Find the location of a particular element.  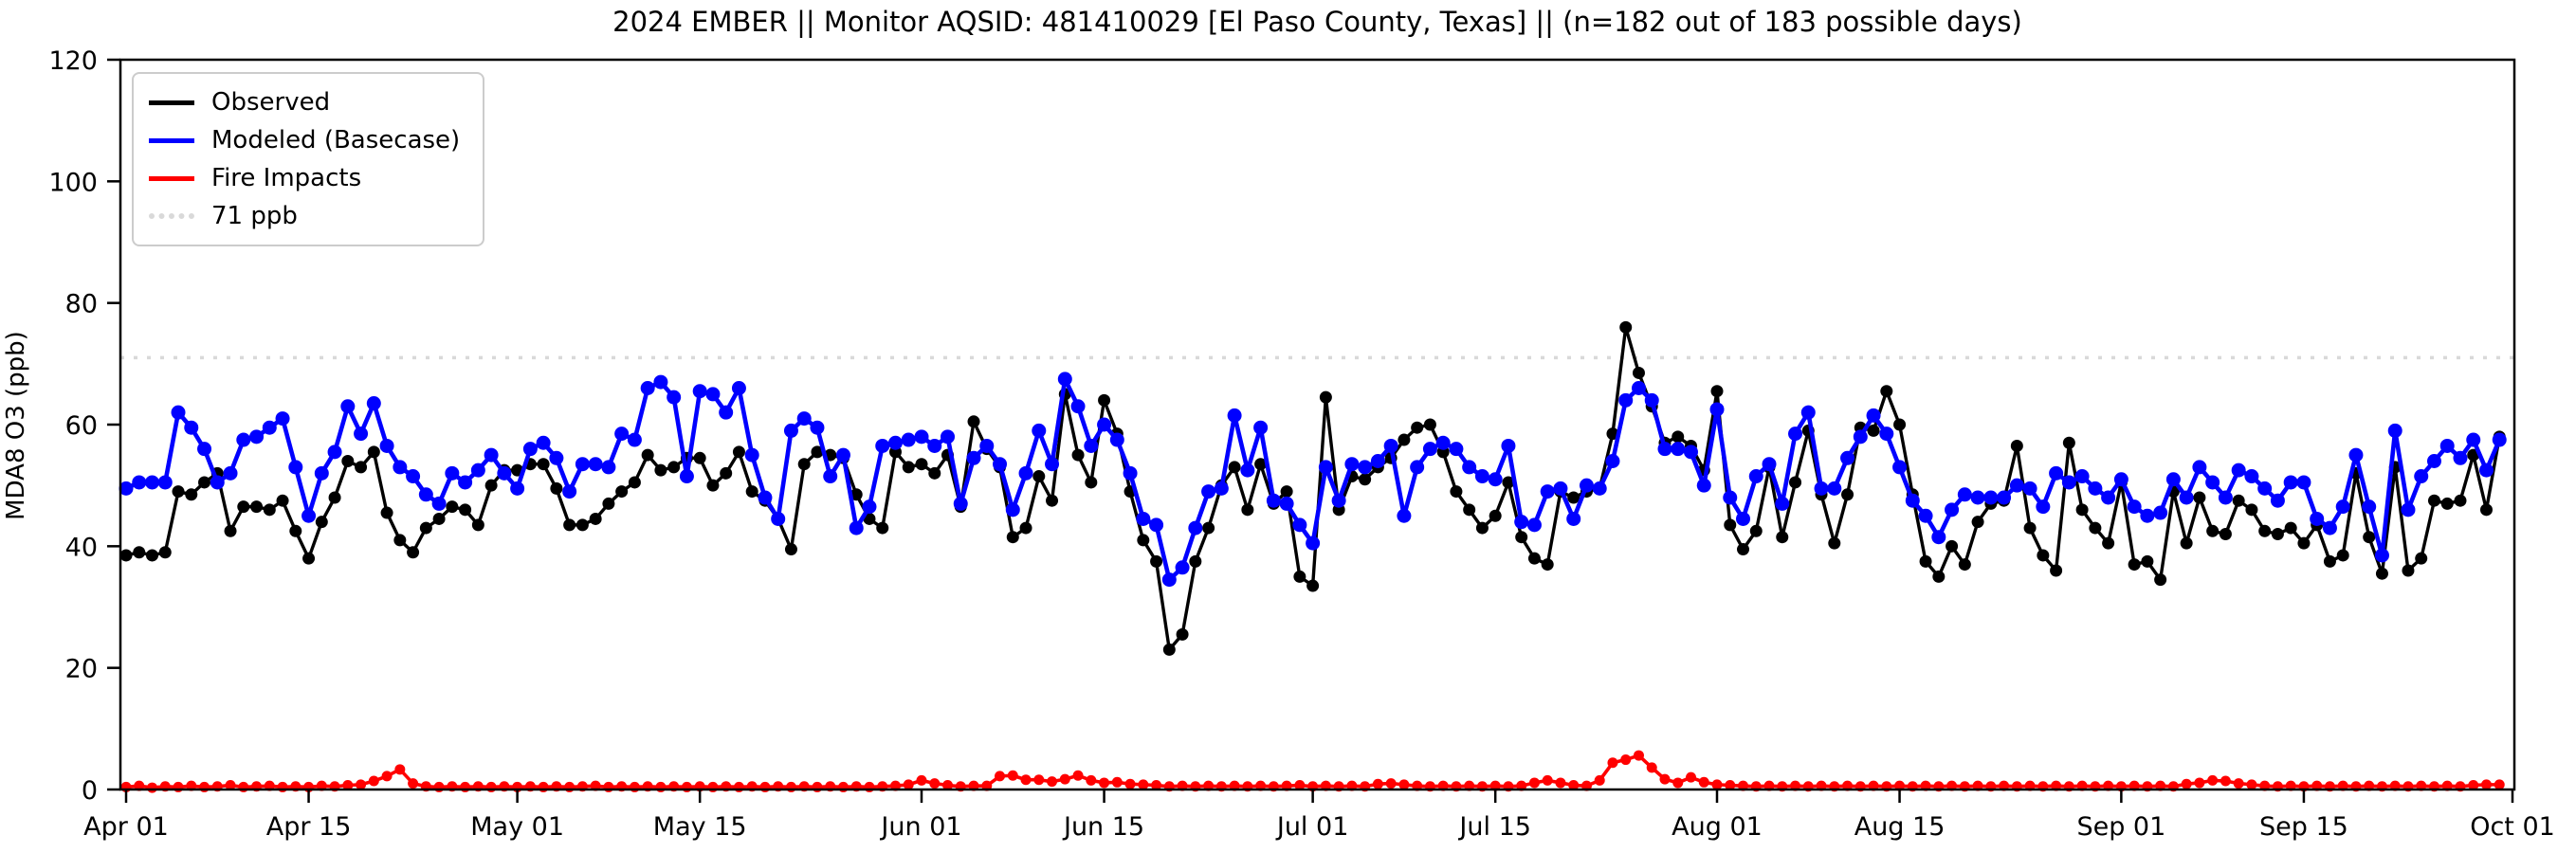

x-tick-label: Oct 01 is located at coordinates (2512, 827).